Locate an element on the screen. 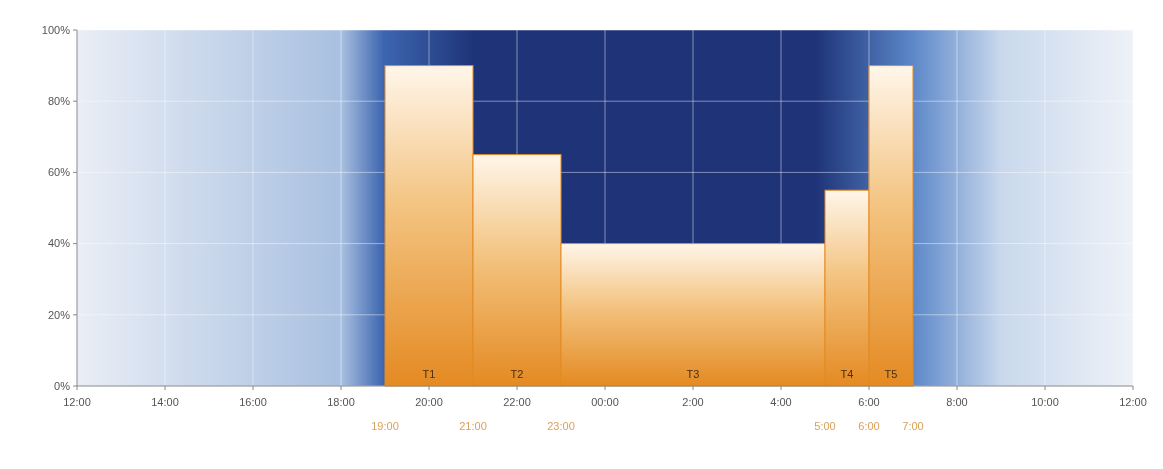 Image resolution: width=1163 pixels, height=469 pixels. y-tick-label: 0% is located at coordinates (62, 385).